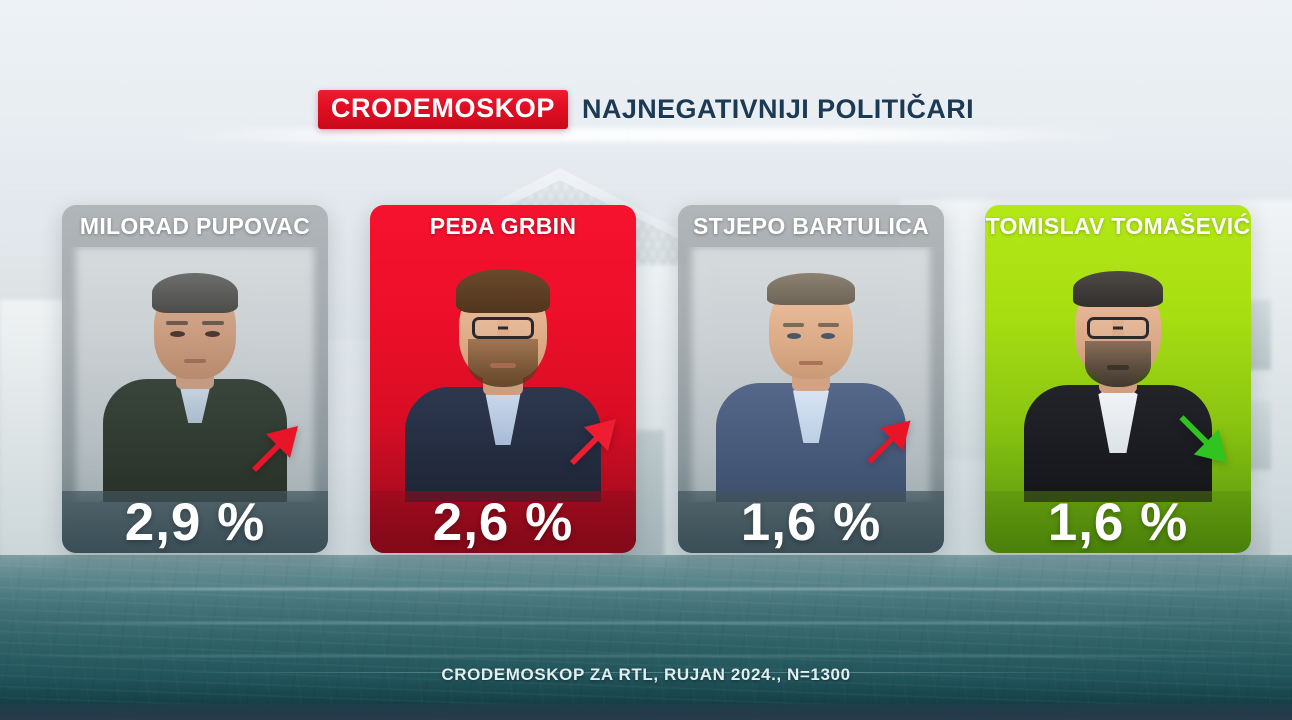  I want to click on header-sheen, so click(650, 135).